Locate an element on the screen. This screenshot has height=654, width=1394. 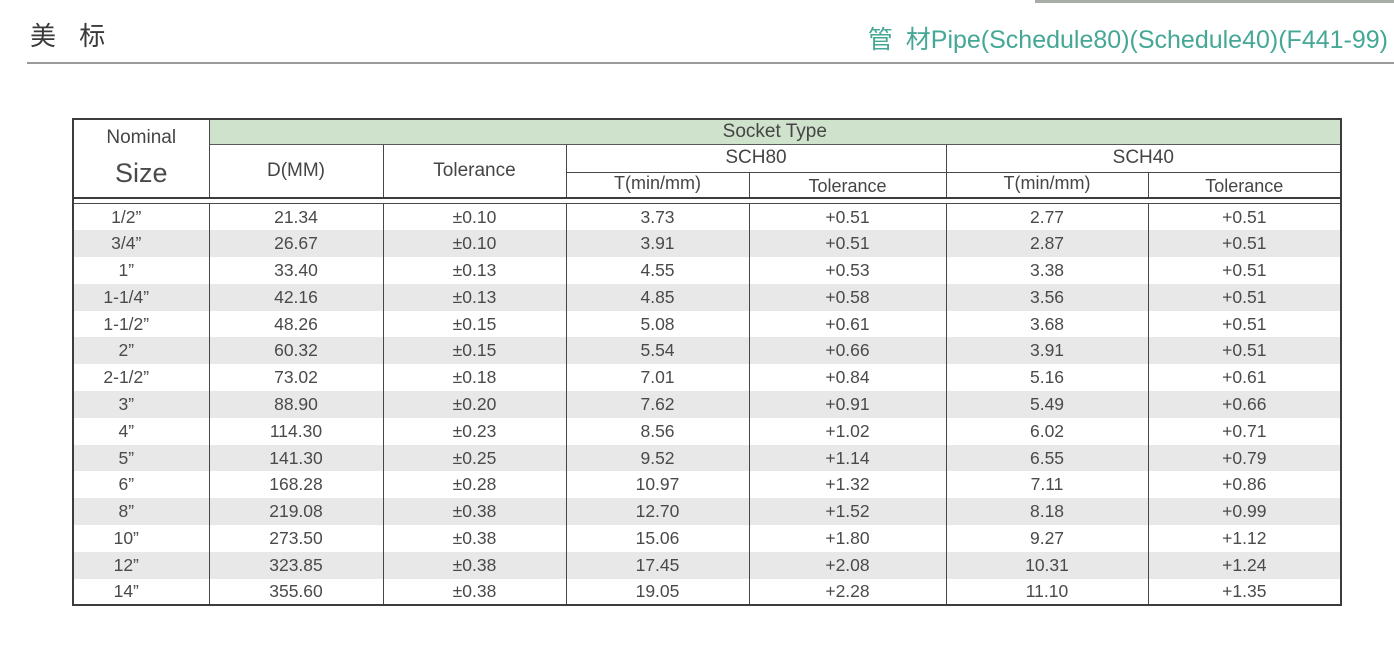
cell-sch80-t: 5.54 is located at coordinates (657, 351).